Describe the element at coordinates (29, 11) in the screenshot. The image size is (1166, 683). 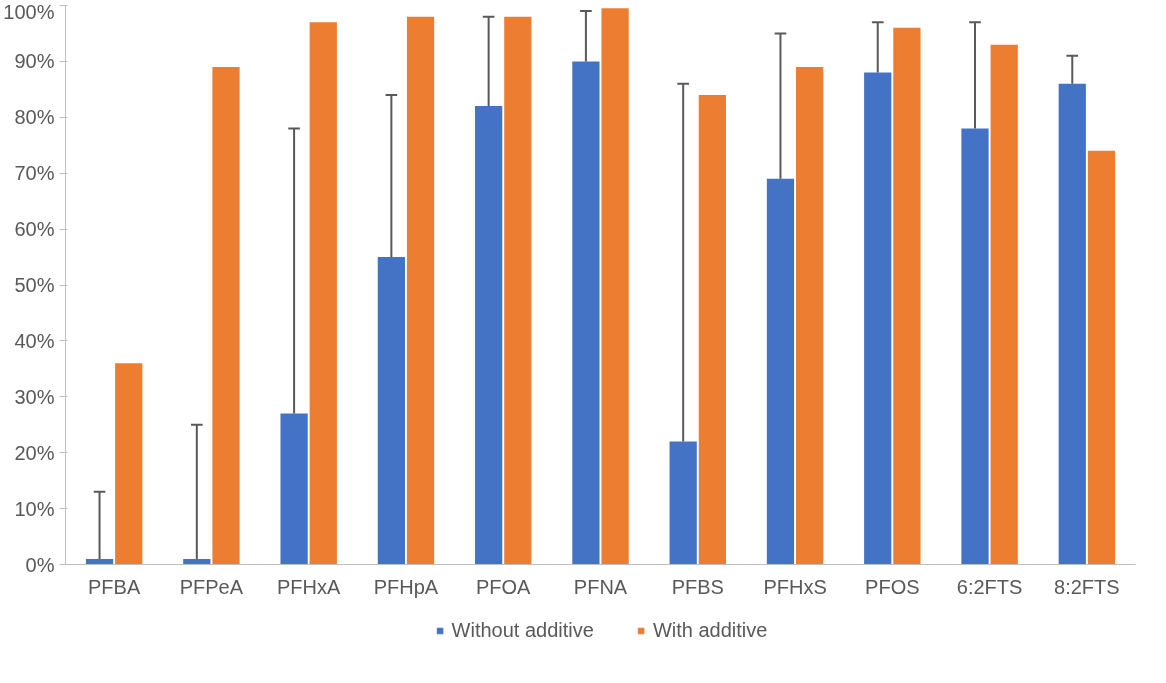
I see `y-tick-label: 100%` at that location.